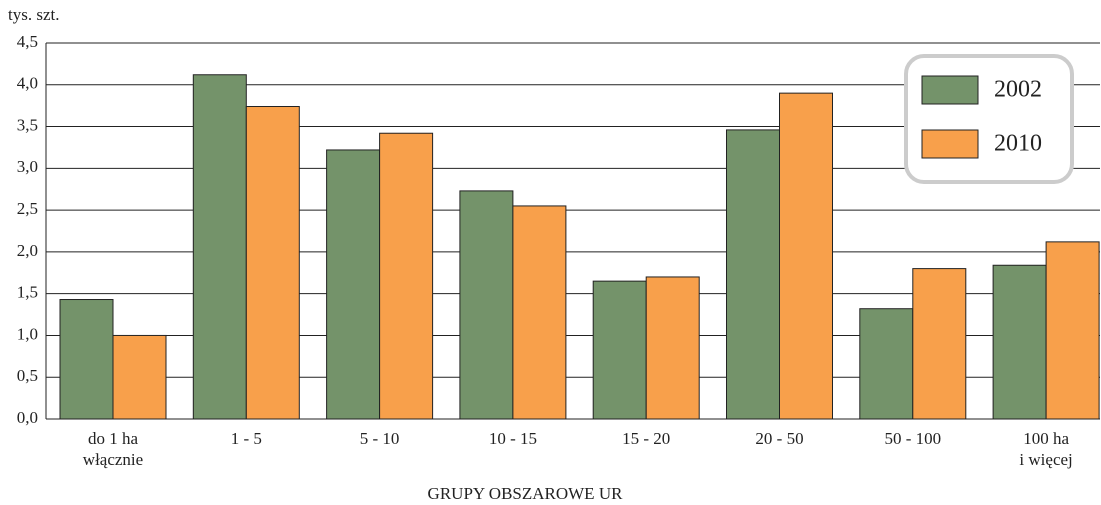 Image resolution: width=1101 pixels, height=505 pixels. What do you see at coordinates (246, 438) in the screenshot?
I see `x-tick-label: 1 - 5` at bounding box center [246, 438].